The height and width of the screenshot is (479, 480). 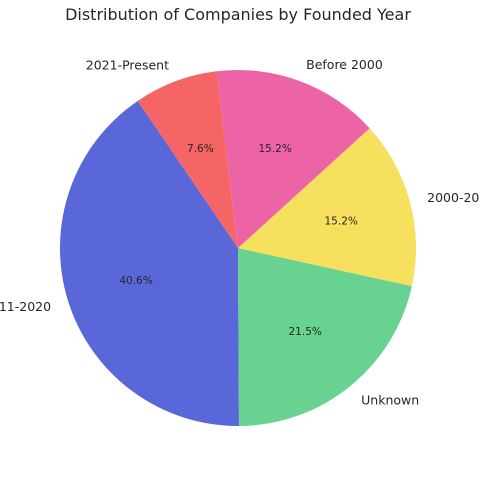 I want to click on pie-slice-before-2000, so click(x=293, y=158).